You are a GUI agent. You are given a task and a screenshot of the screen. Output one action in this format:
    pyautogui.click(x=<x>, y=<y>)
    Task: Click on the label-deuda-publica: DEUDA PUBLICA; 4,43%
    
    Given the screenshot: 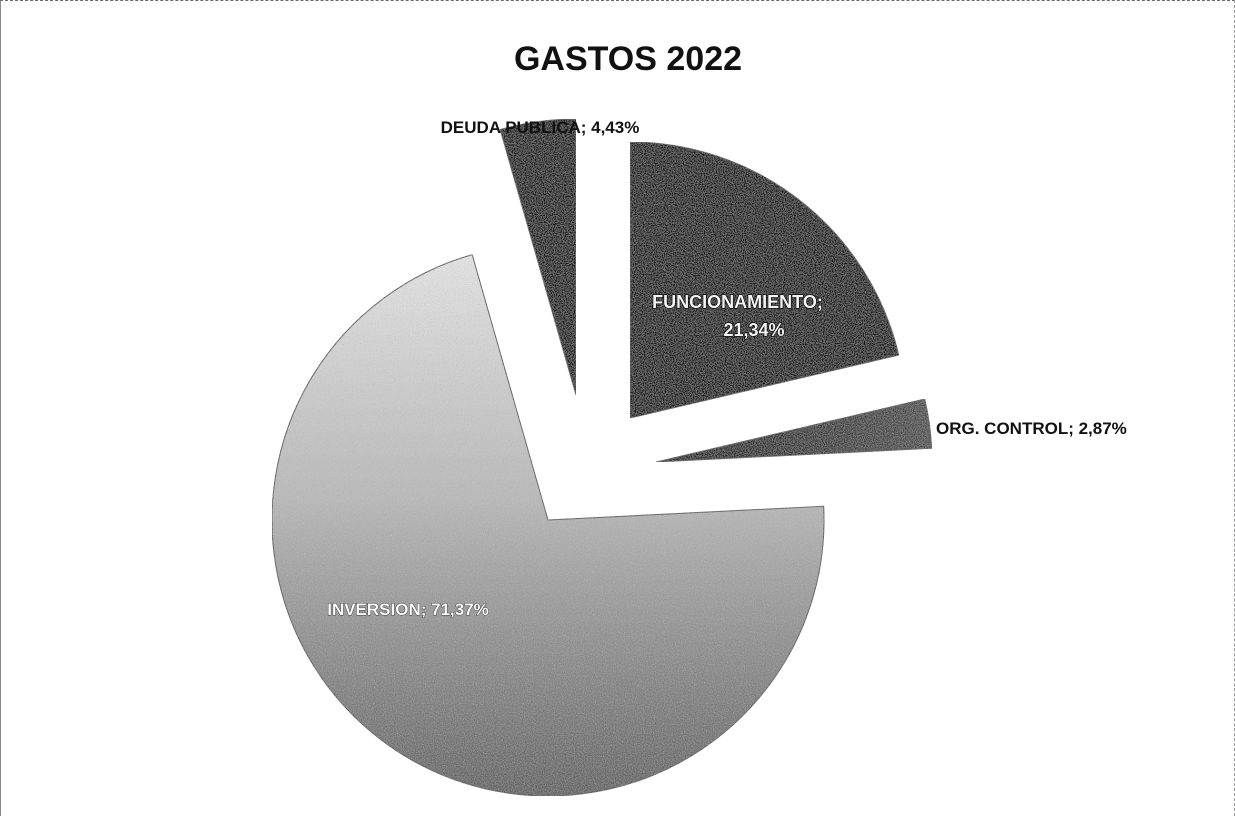 What is the action you would take?
    pyautogui.click(x=540, y=127)
    